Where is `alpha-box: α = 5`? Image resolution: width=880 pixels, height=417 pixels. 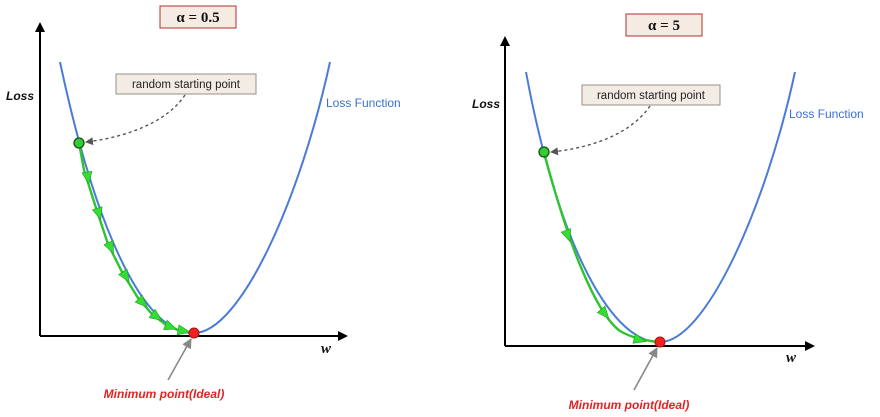 alpha-box: α = 5 is located at coordinates (664, 25).